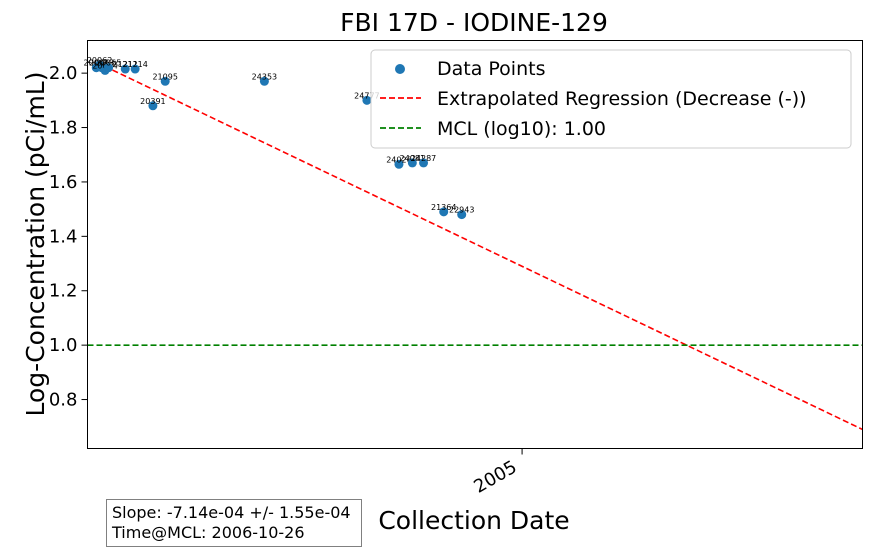 This screenshot has height=552, width=871. I want to click on data-point-label: 24287, so click(423, 158).